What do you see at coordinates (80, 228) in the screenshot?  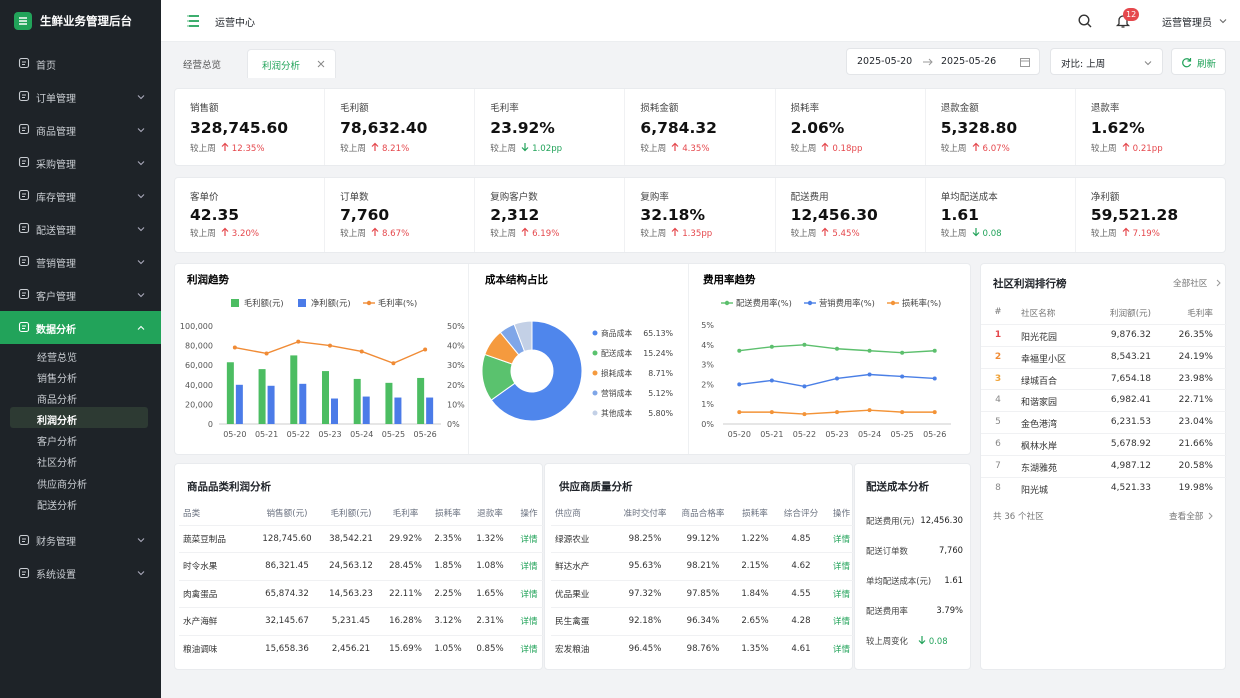 I see `menu-item: 配送管理` at bounding box center [80, 228].